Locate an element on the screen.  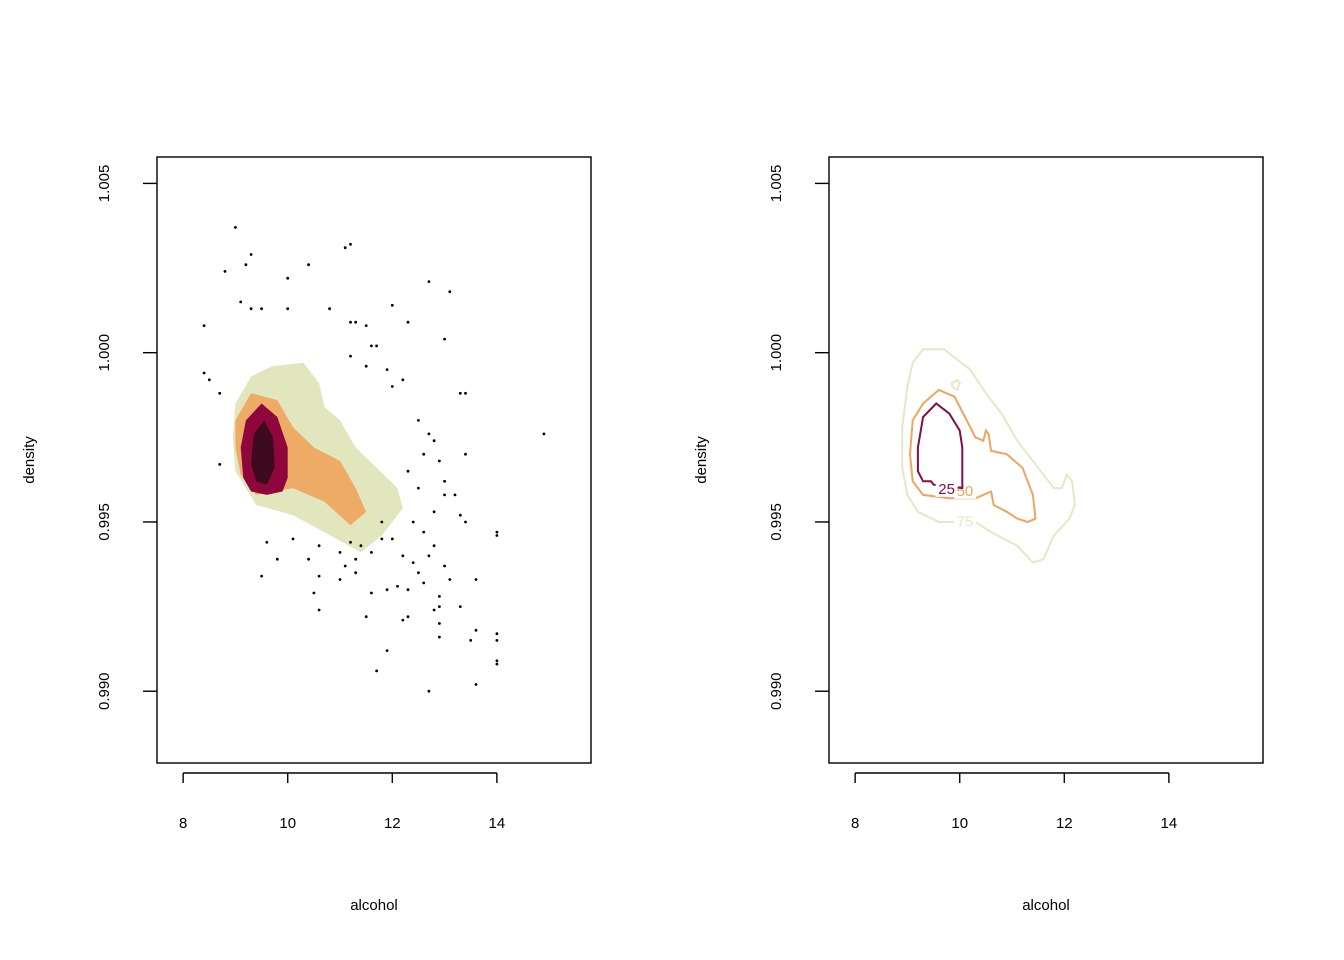
left-y-tick-label: 1.000 is located at coordinates (104, 353).